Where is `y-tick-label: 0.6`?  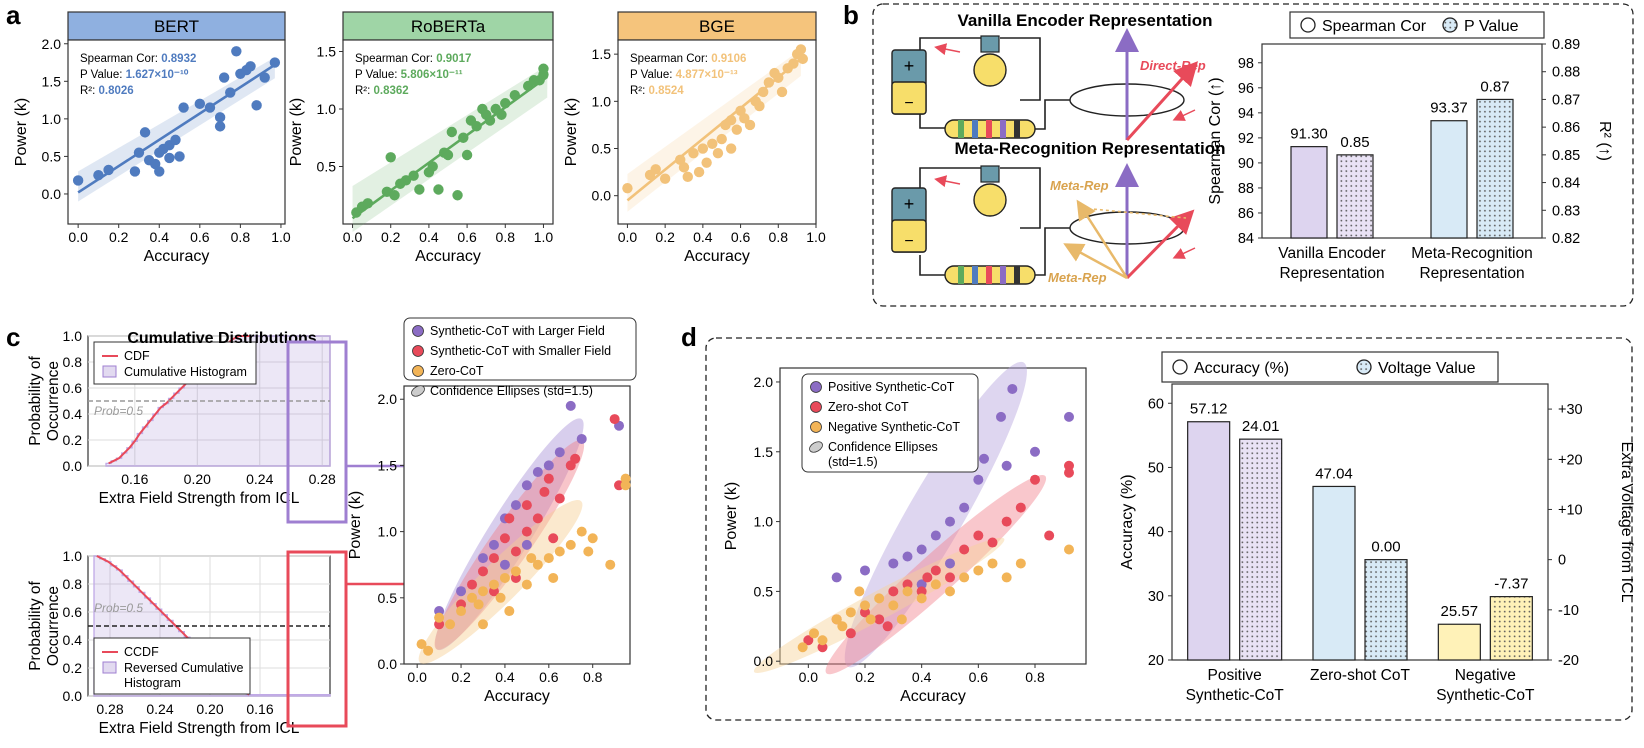 y-tick-label: 0.6 is located at coordinates (73, 612).